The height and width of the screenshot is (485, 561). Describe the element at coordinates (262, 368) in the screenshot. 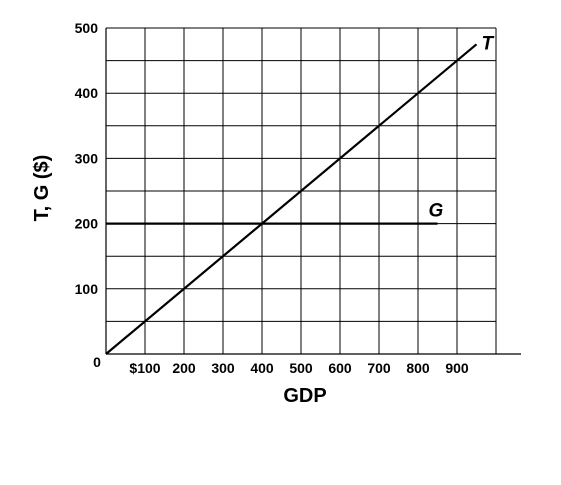

I see `x-tick-label: 400` at that location.